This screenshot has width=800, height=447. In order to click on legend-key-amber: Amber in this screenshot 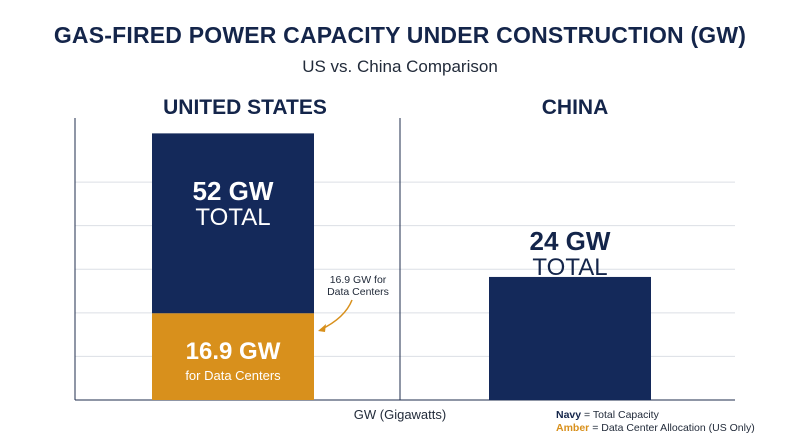, I will do `click(573, 428)`.